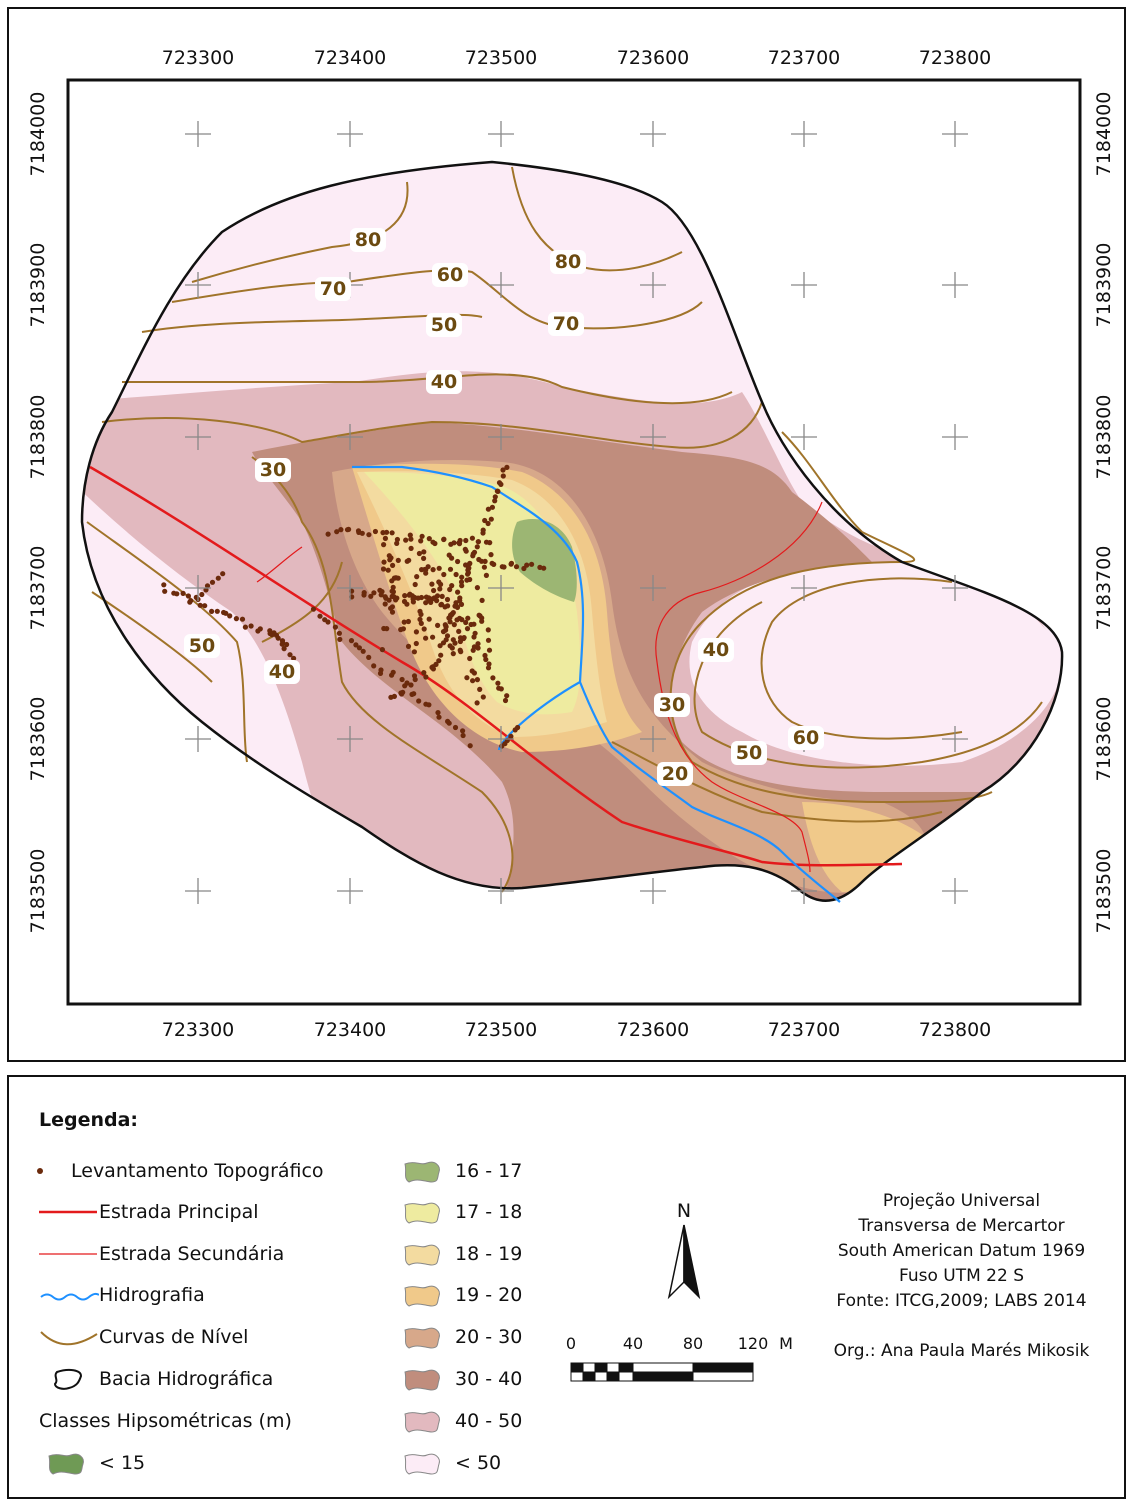 The width and height of the screenshot is (1134, 1506). I want to click on legend-label: 18 - 19, so click(489, 1254).